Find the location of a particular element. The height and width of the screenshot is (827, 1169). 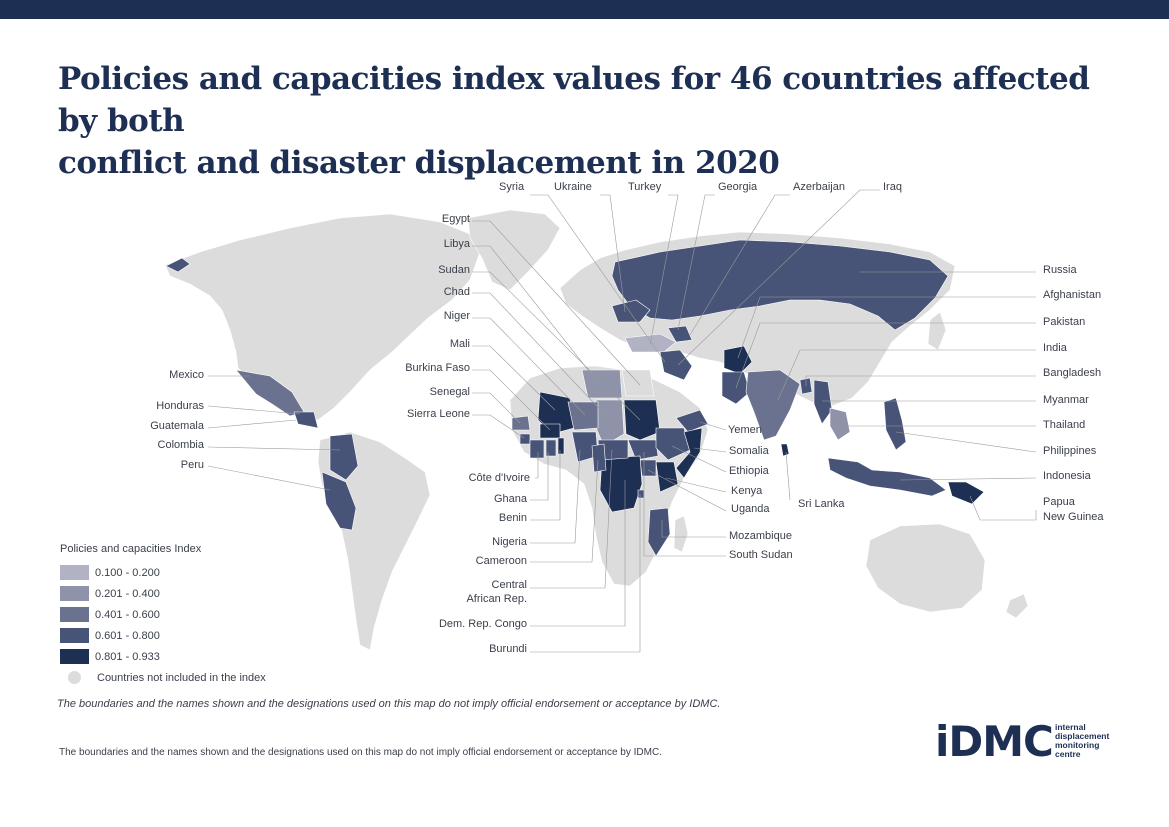

leader-egypt is located at coordinates (556, 303).